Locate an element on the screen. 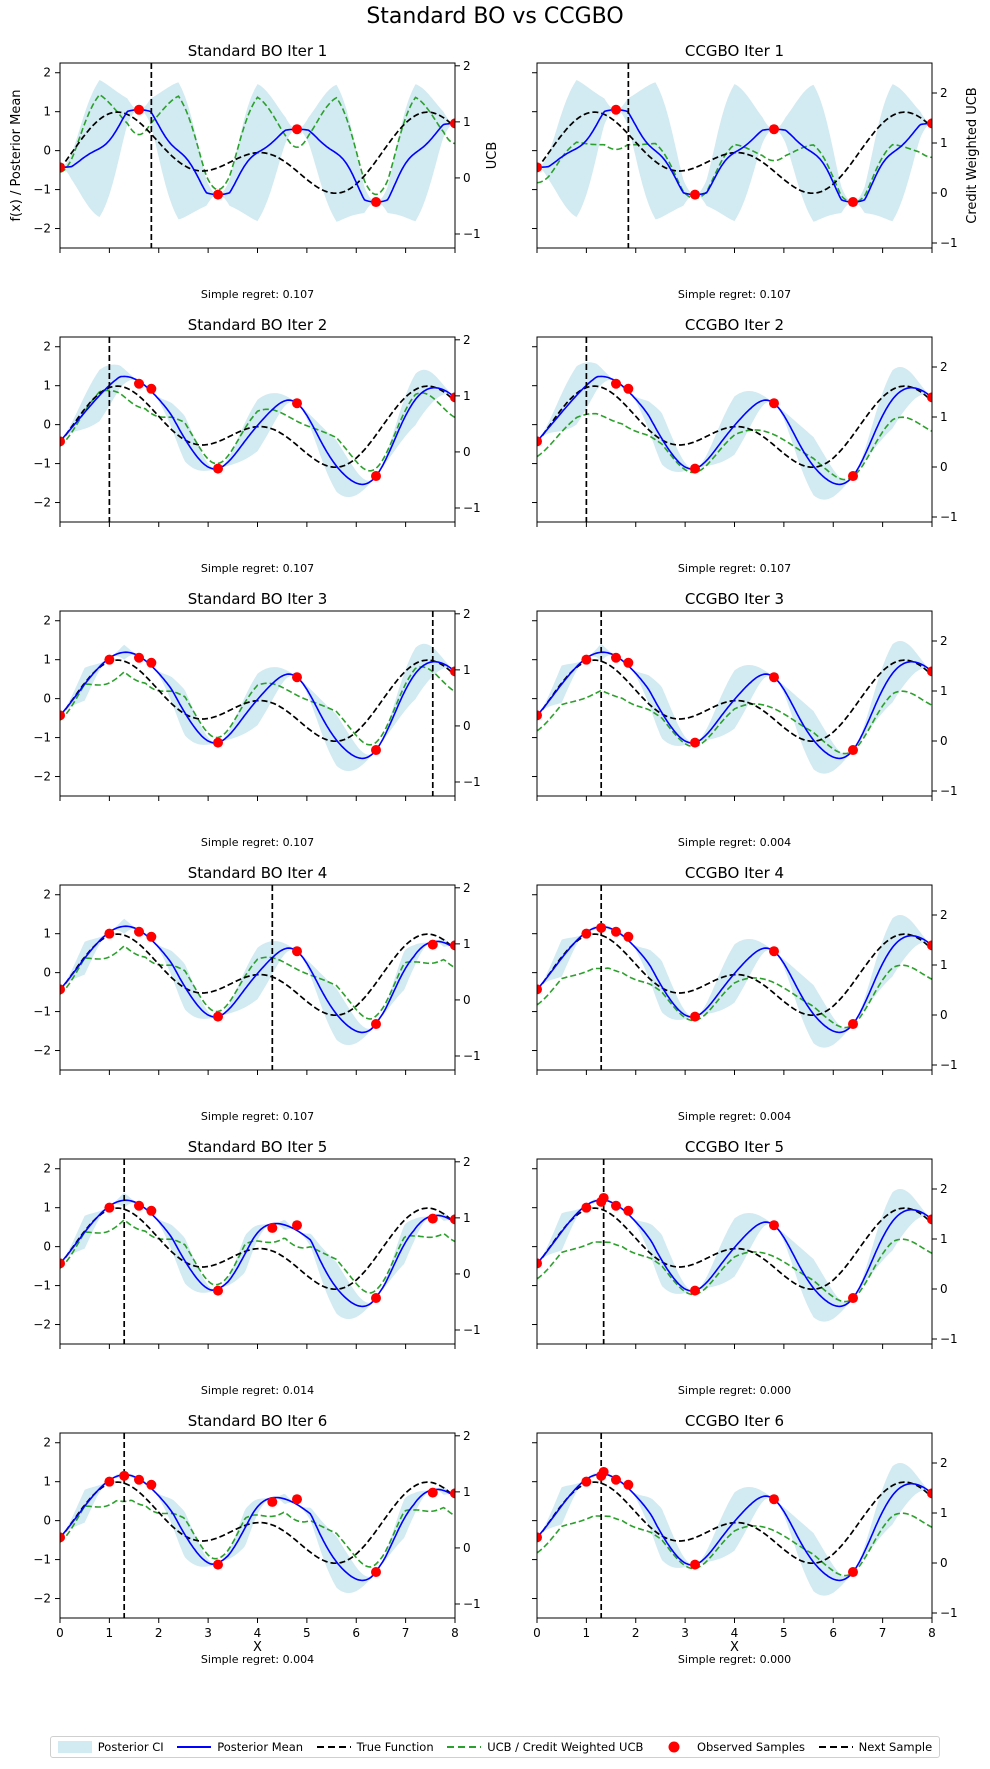  figure-suptitle: Standard BO vs CCGBO is located at coordinates (495, 16).